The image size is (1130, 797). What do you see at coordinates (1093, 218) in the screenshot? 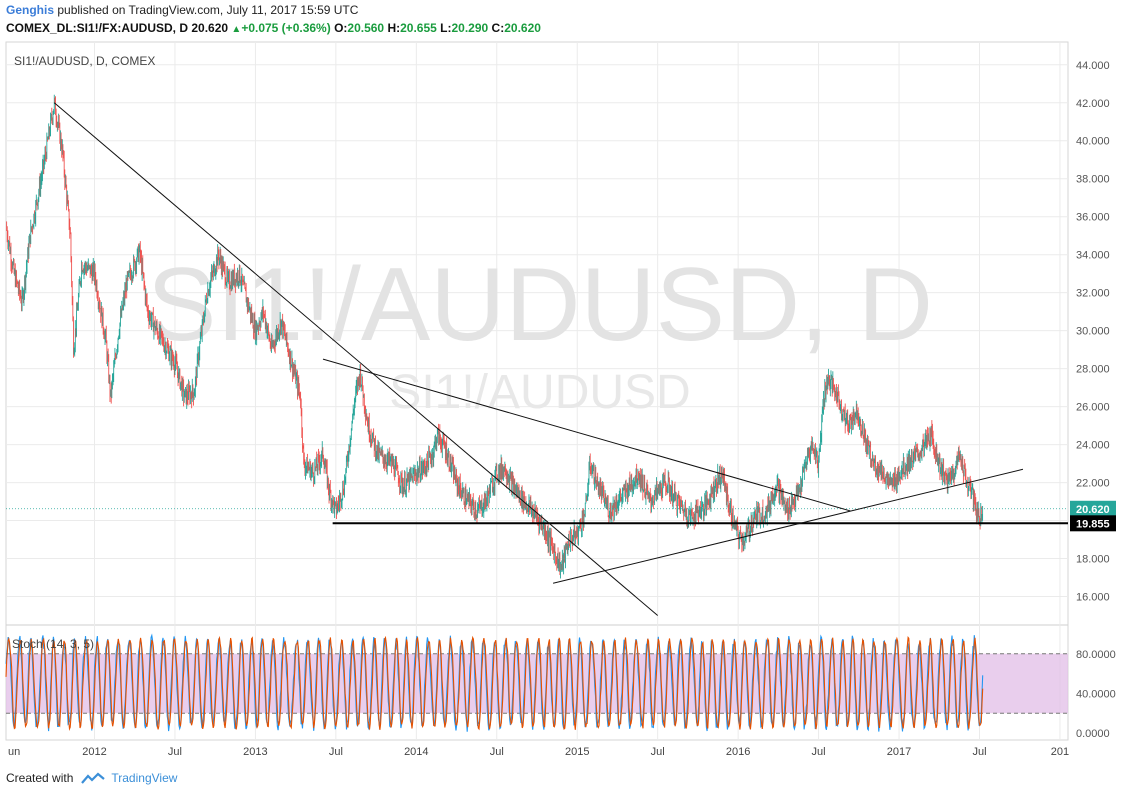
I see `y-tick-label: 36.000` at bounding box center [1093, 218].